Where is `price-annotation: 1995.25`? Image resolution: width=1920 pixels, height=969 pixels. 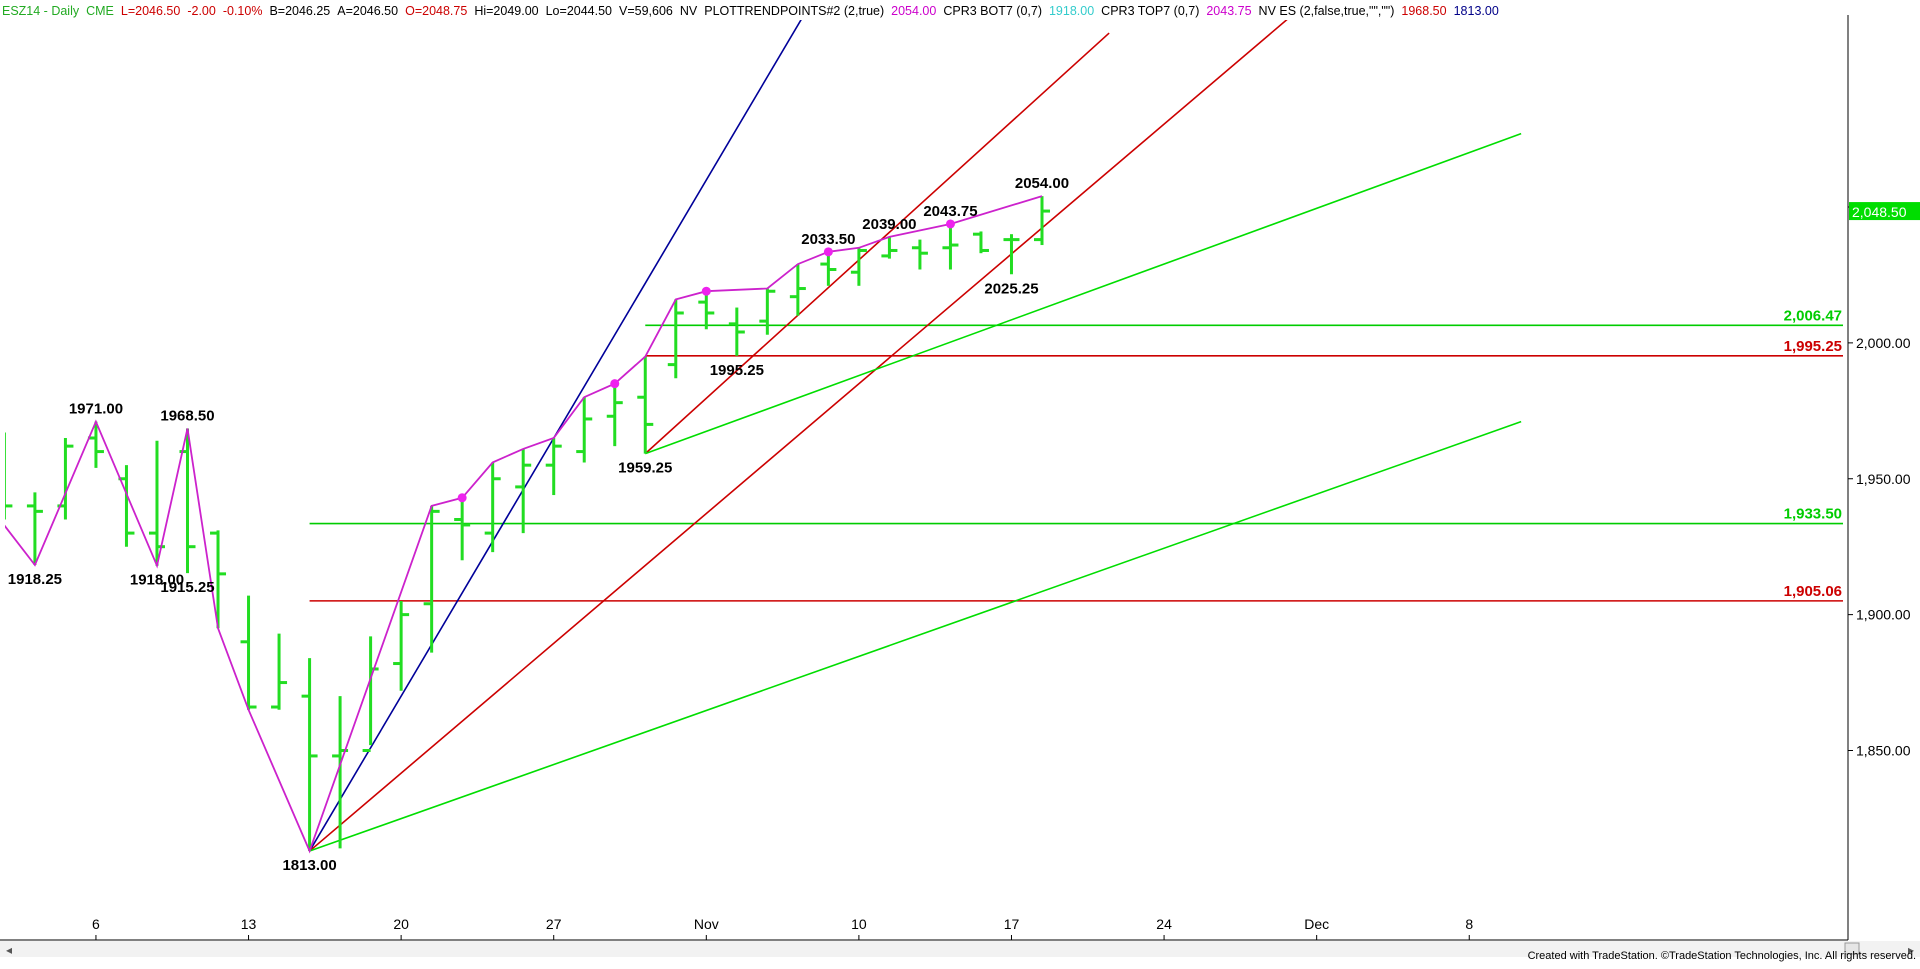 price-annotation: 1995.25 is located at coordinates (737, 370).